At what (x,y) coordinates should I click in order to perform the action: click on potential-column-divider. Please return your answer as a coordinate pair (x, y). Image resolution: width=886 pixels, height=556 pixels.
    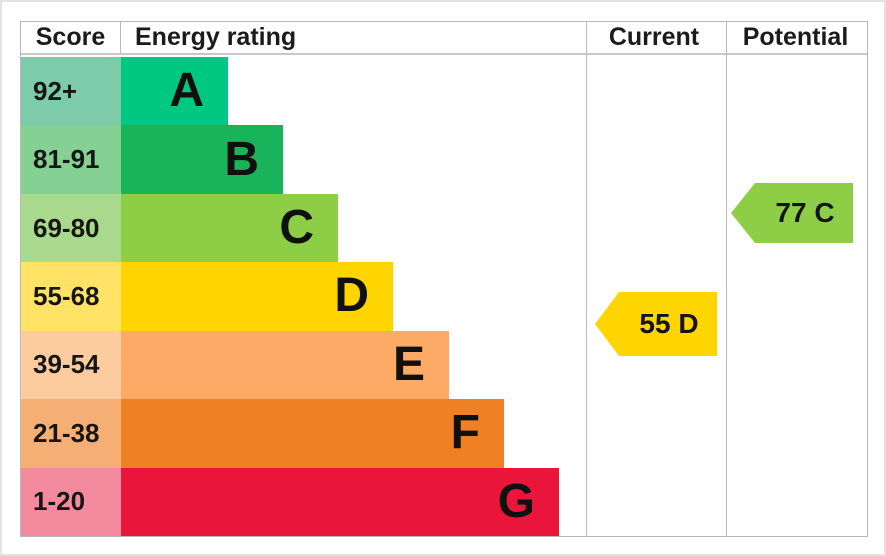
    Looking at the image, I should click on (726, 279).